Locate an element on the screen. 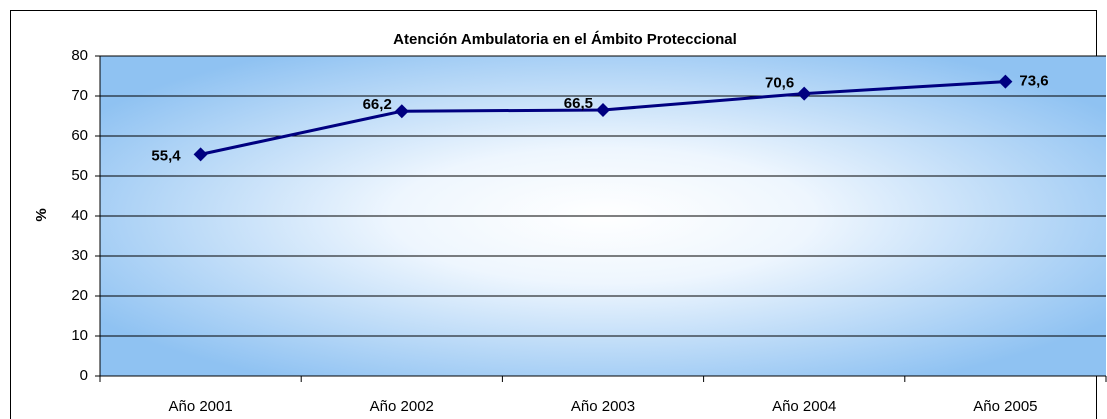  x-tick-label: Año 2003 is located at coordinates (603, 406).